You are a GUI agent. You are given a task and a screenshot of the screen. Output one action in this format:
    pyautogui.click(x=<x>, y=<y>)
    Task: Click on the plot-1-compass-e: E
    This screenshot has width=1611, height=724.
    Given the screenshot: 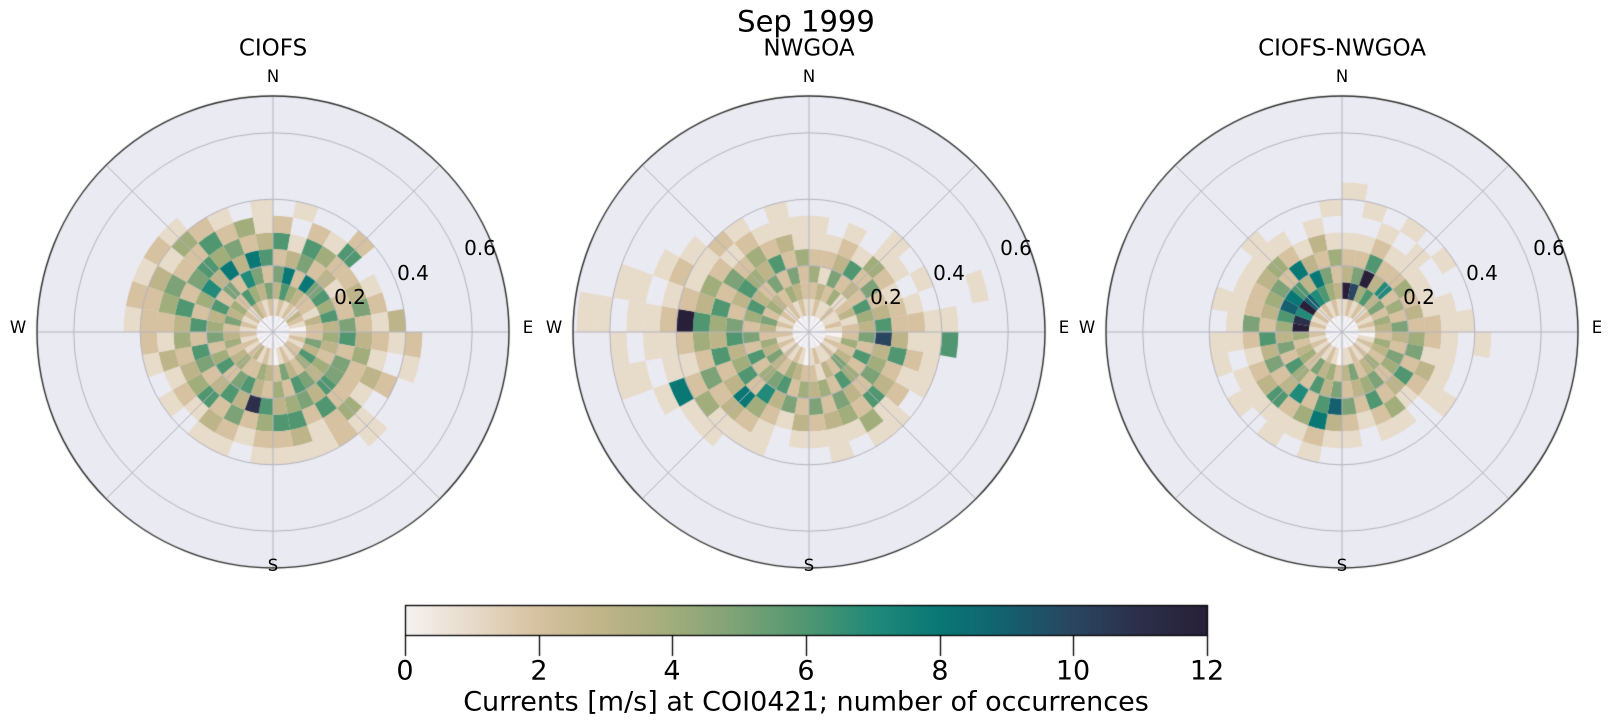 What is the action you would take?
    pyautogui.click(x=1064, y=327)
    